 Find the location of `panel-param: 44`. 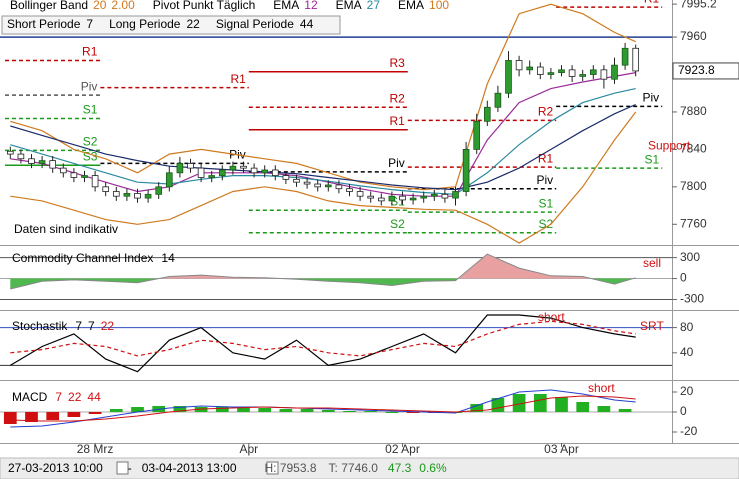

panel-param: 44 is located at coordinates (94, 397).